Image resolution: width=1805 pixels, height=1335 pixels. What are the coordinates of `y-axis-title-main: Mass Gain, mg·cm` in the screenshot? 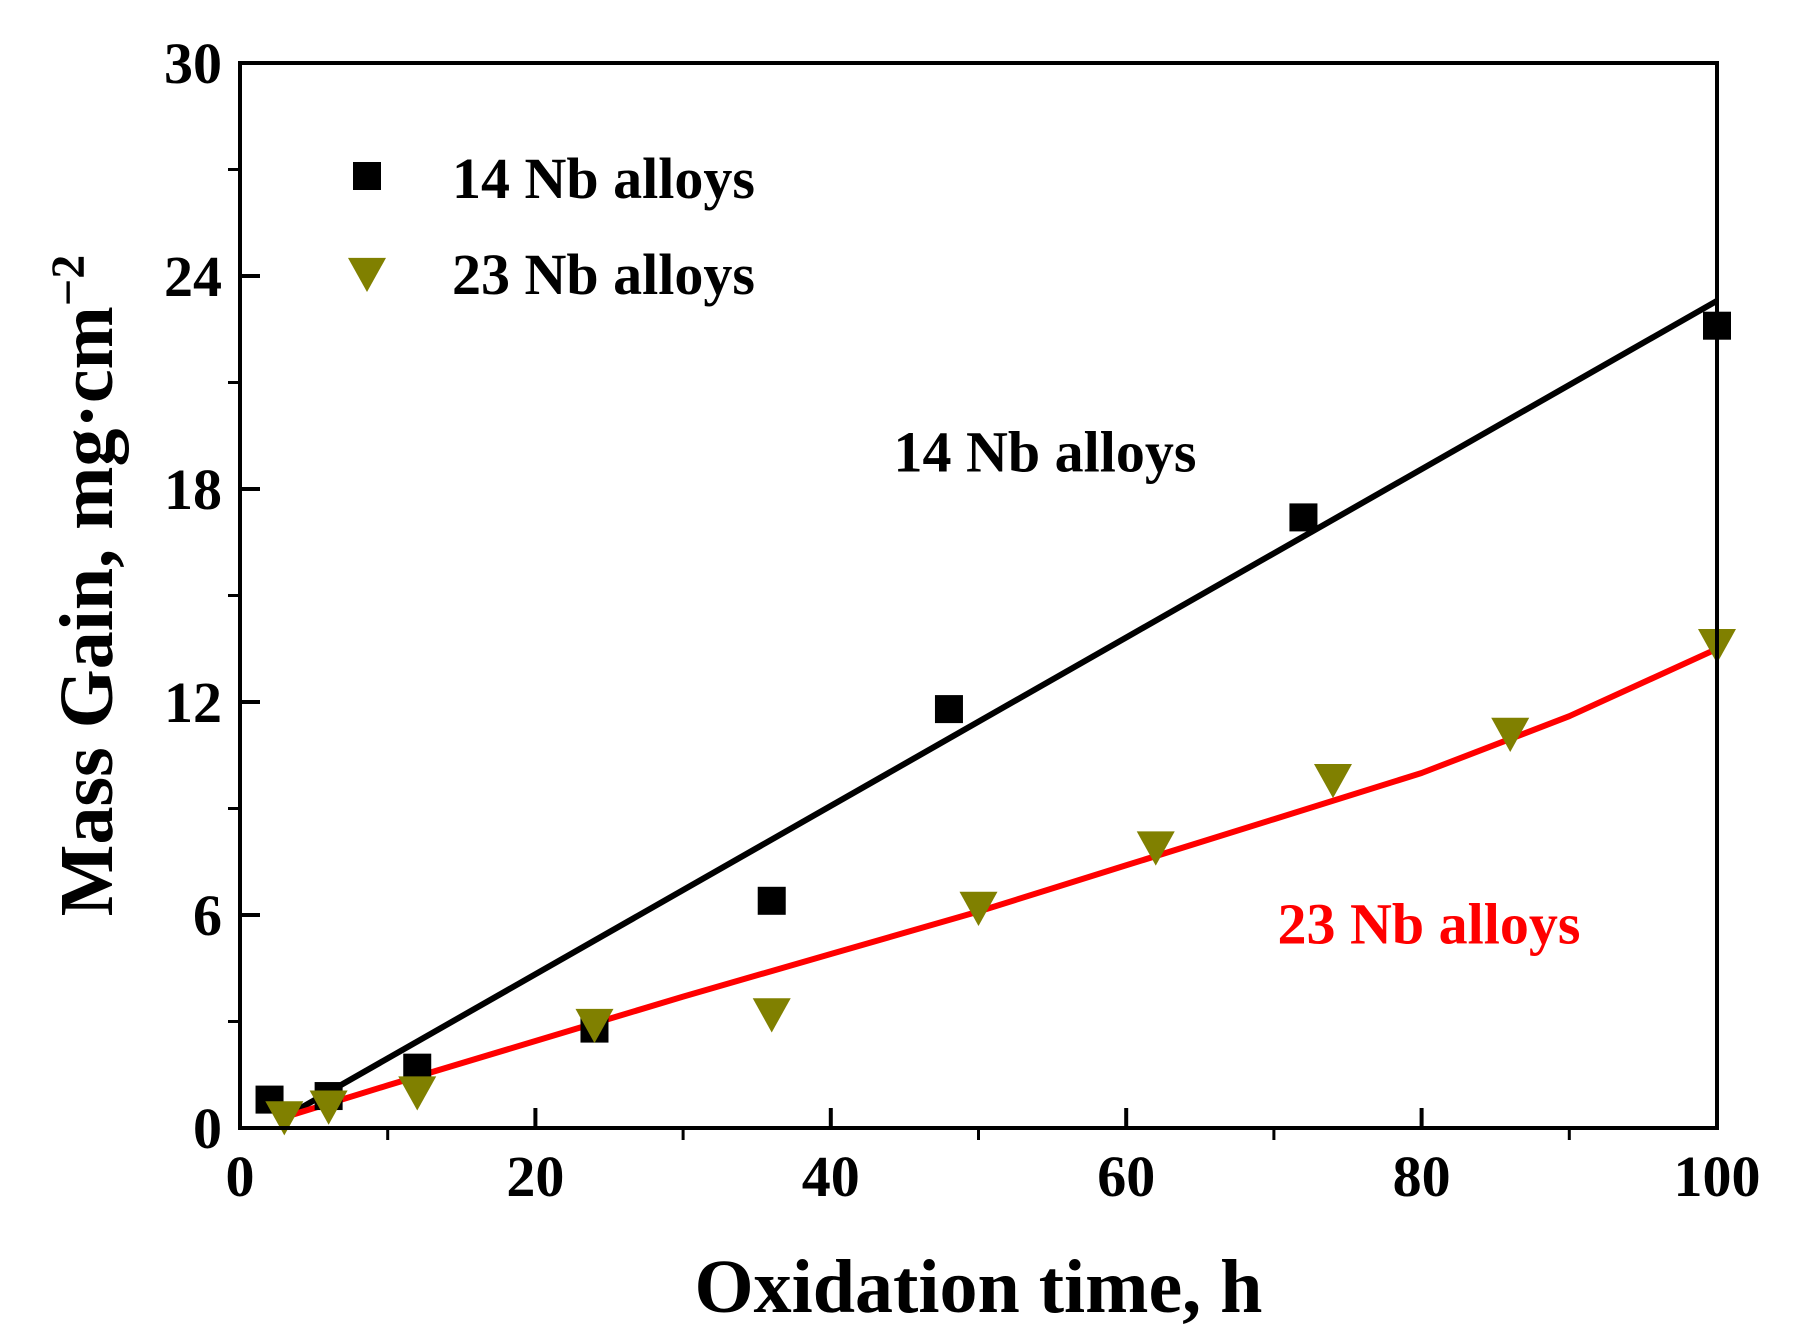 It's located at (87, 611).